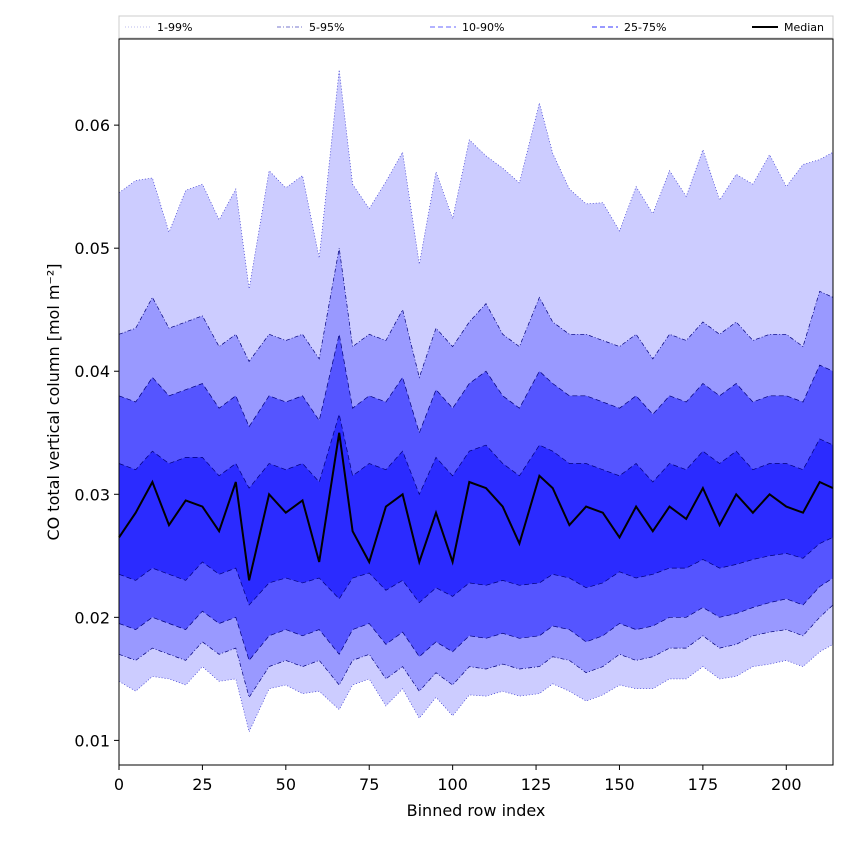  What do you see at coordinates (92, 125) in the screenshot?
I see `y-tick-label: 0.06` at bounding box center [92, 125].